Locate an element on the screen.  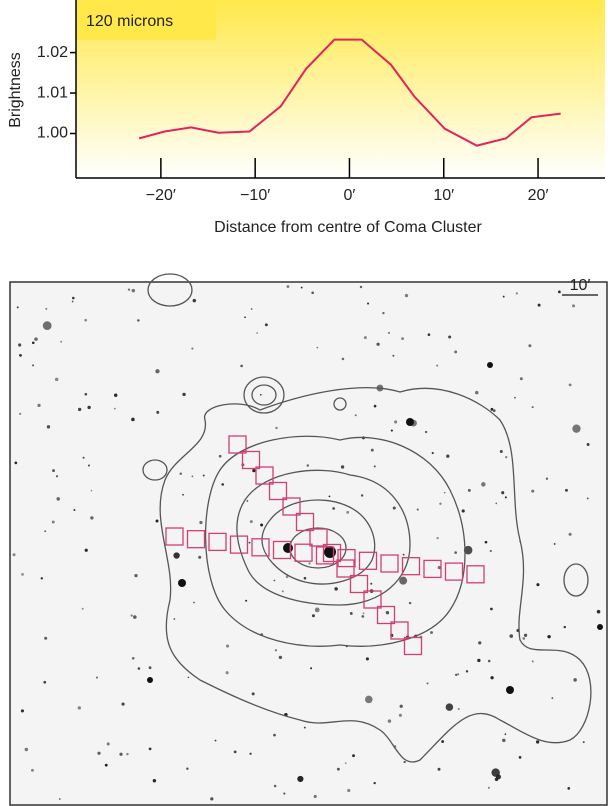
data-line is located at coordinates (349, 92).